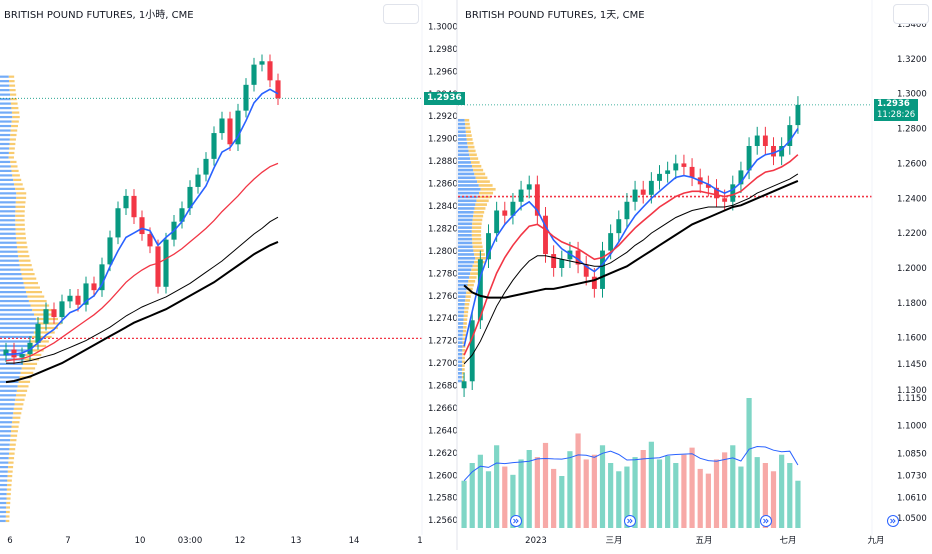 This screenshot has height=554, width=932. Describe the element at coordinates (704, 541) in the screenshot. I see `right-x-axis: 2023 三月 五月 七月 九月` at that location.